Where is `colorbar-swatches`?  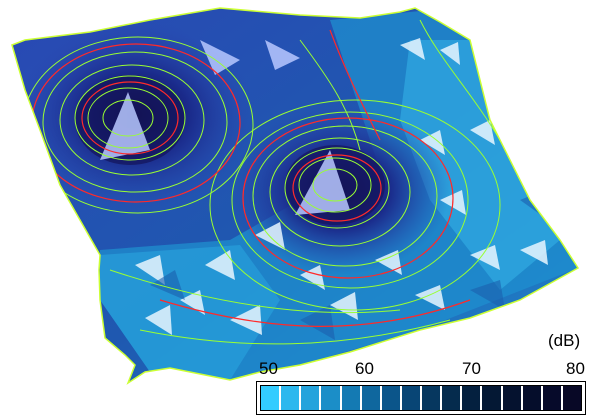 colorbar-swatches is located at coordinates (421, 398).